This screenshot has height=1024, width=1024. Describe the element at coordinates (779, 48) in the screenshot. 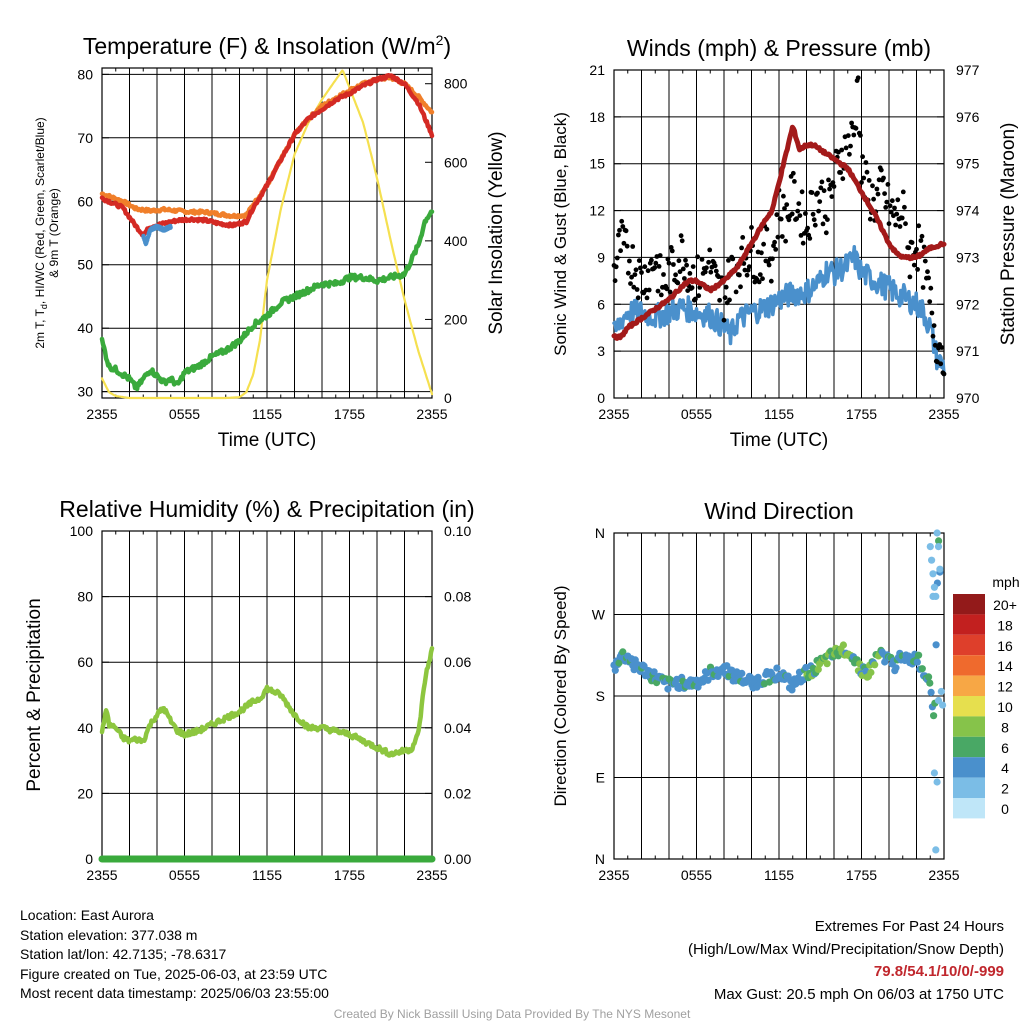

I see `winds-title: Winds (mph) & Pressure (mb)` at that location.